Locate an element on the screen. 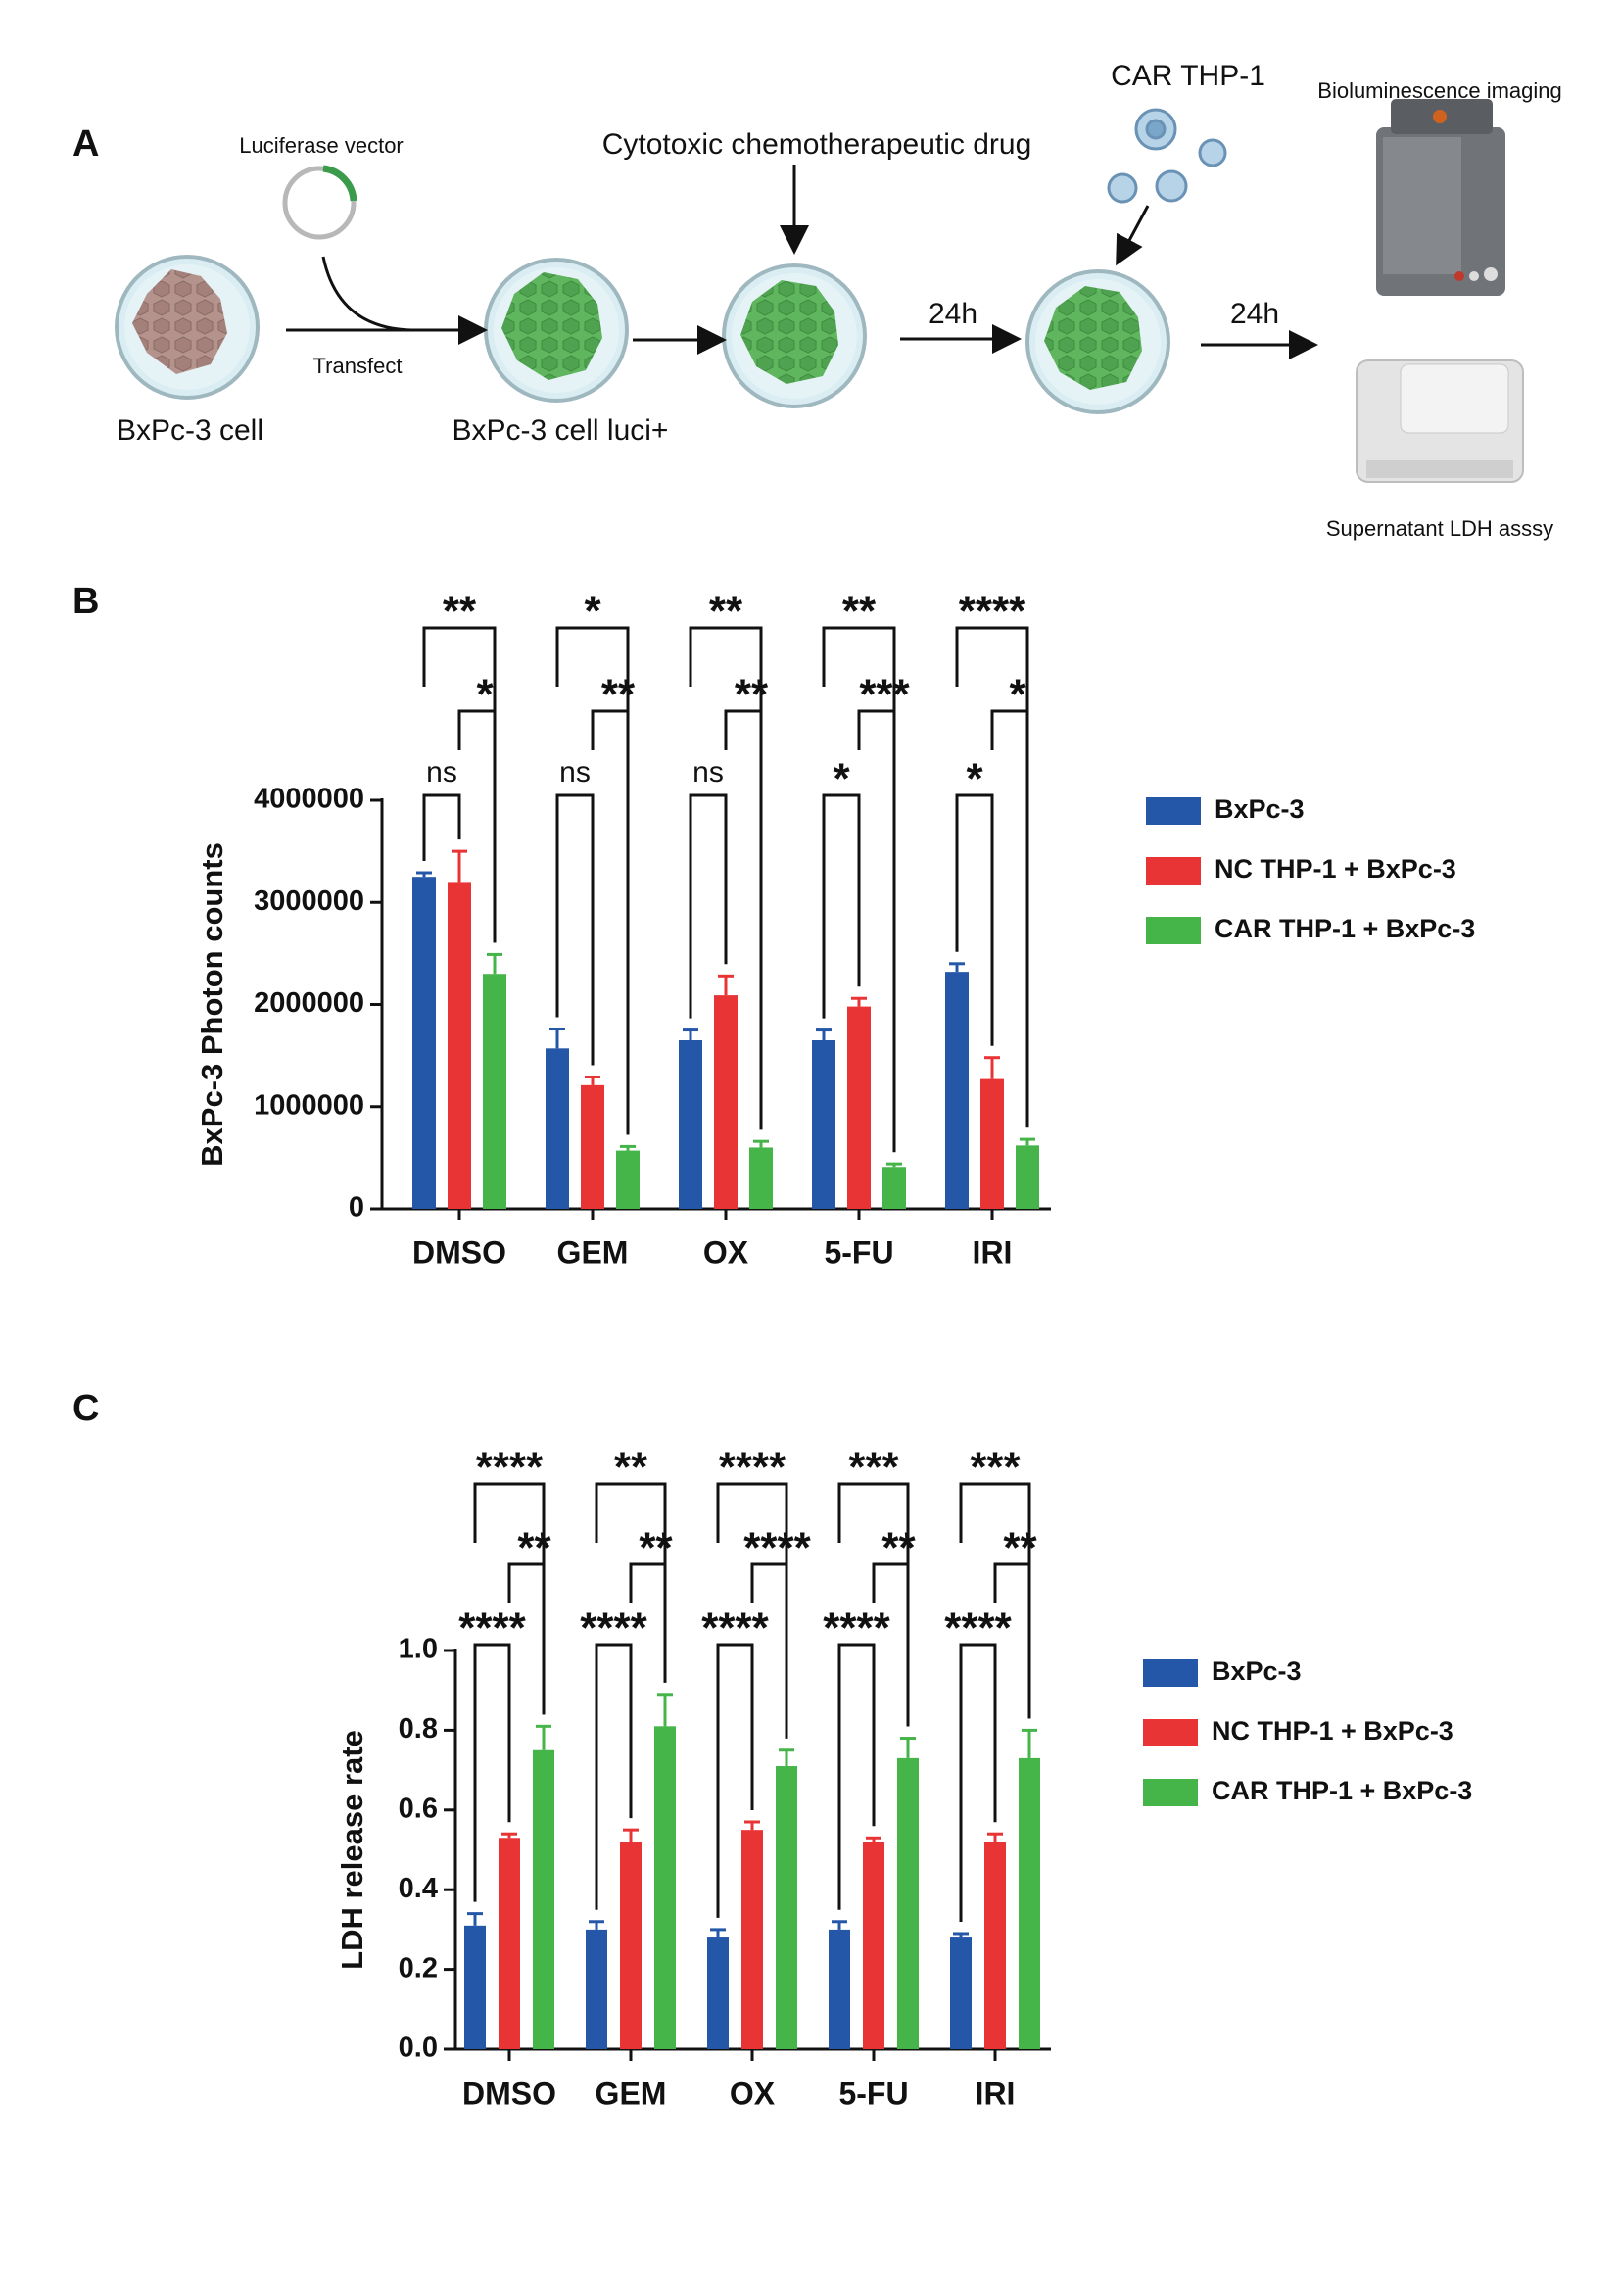  diagram-label: Transfect is located at coordinates (358, 366).